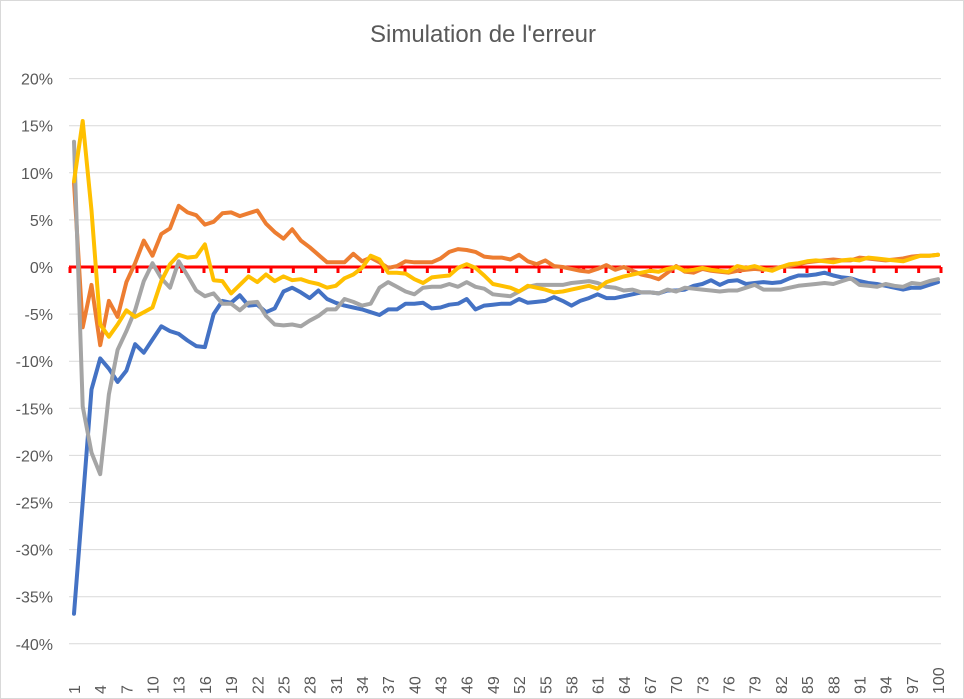  Describe the element at coordinates (232, 685) in the screenshot. I see `x-tick-label: 19` at that location.